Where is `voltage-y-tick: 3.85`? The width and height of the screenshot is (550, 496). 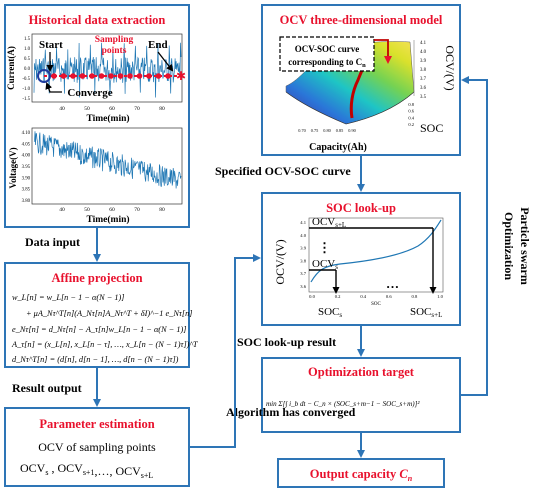
voltage-y-tick: 3.85 is located at coordinates (26, 190).